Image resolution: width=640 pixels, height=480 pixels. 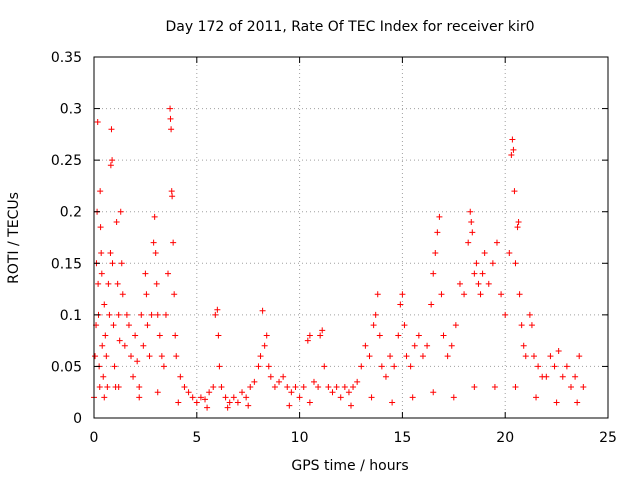 I want to click on y-tick-label: 0.3, so click(x=71, y=110).